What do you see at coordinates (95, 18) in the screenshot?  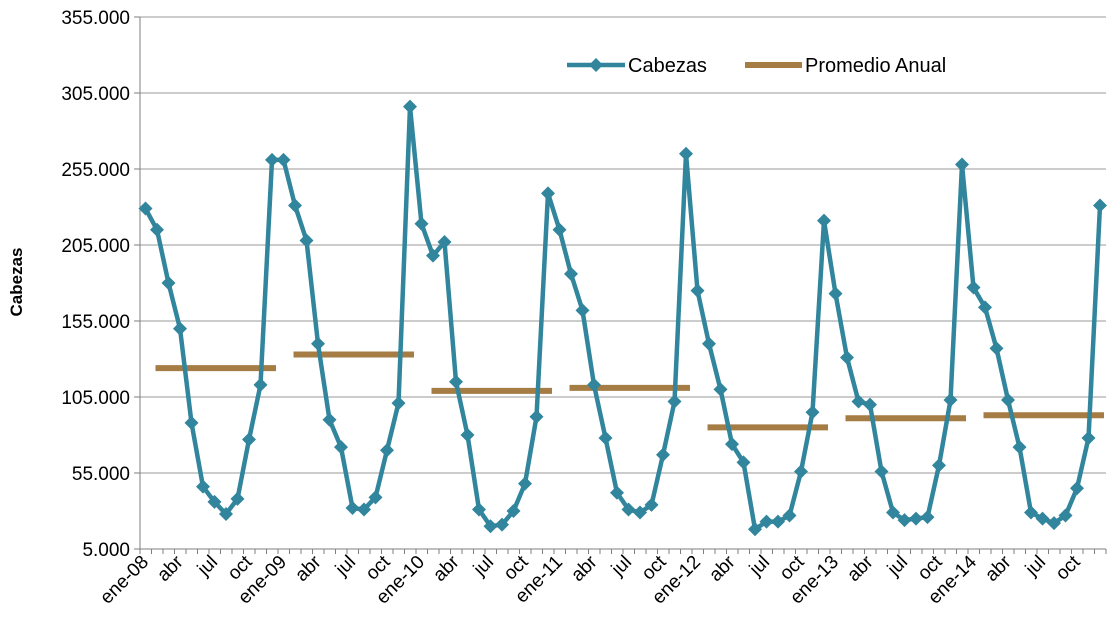 I see `y-tick-label: 355.000` at bounding box center [95, 18].